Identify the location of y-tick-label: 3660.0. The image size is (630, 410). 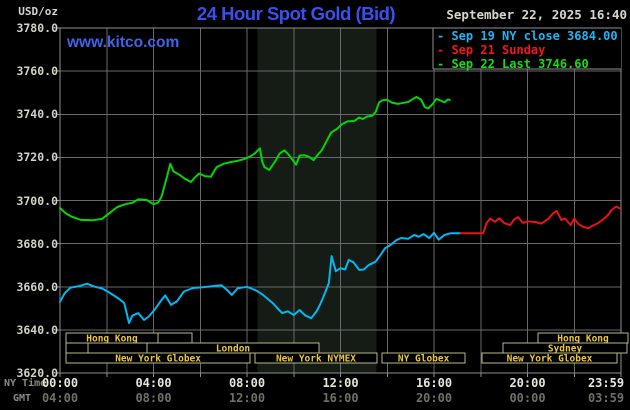
(37, 286).